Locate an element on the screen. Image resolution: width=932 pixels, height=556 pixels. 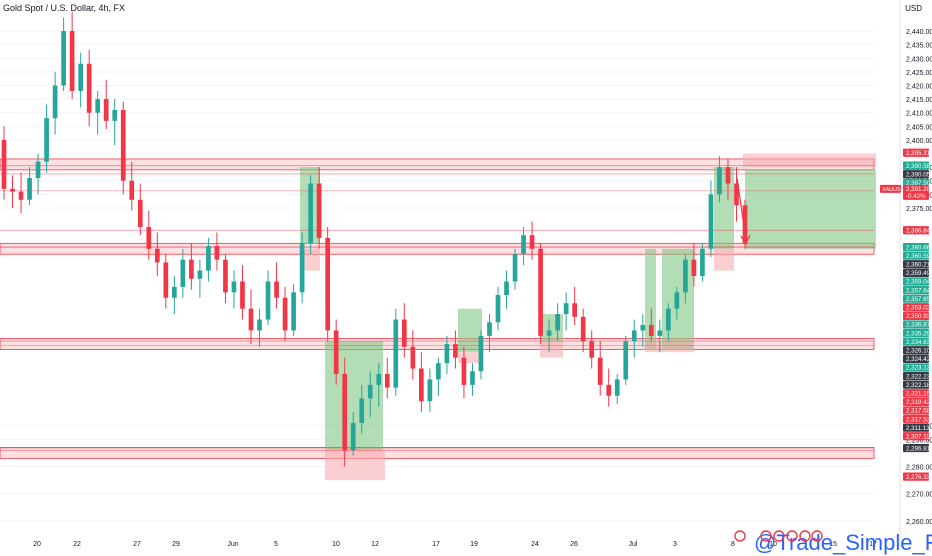
price-label: 2,395.31 is located at coordinates (917, 152).